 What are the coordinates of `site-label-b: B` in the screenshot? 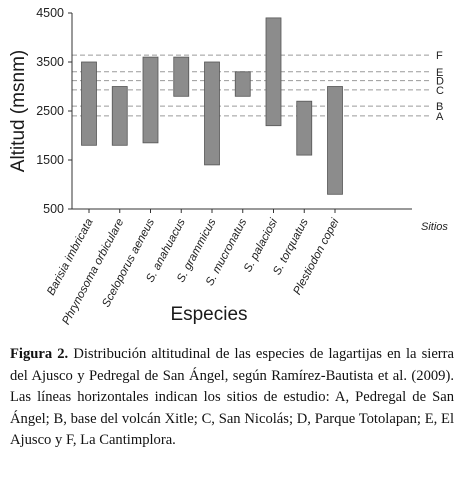 It's located at (439, 107).